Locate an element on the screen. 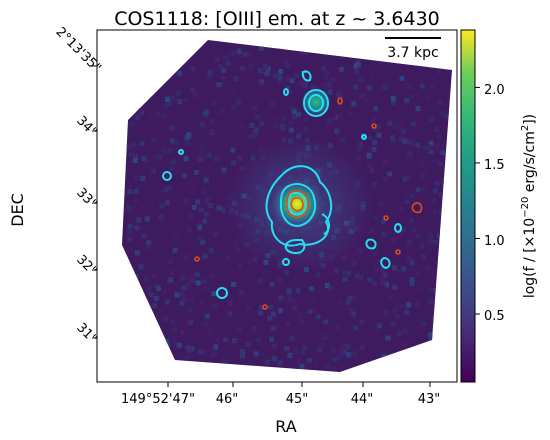  dec-tick-label: 32" is located at coordinates (86, 265).